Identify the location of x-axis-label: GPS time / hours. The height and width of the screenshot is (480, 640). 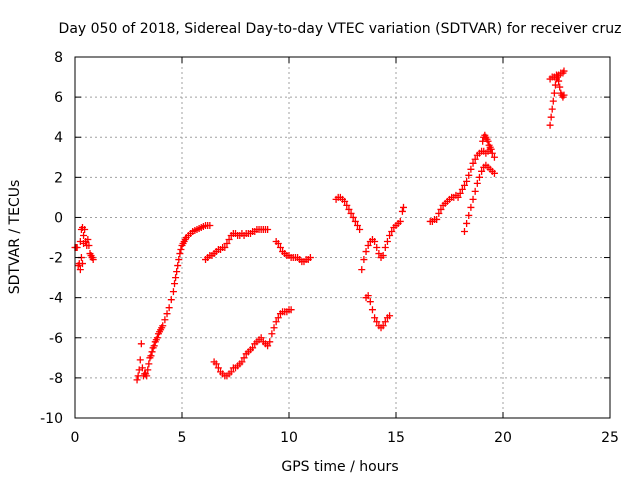
(339, 467).